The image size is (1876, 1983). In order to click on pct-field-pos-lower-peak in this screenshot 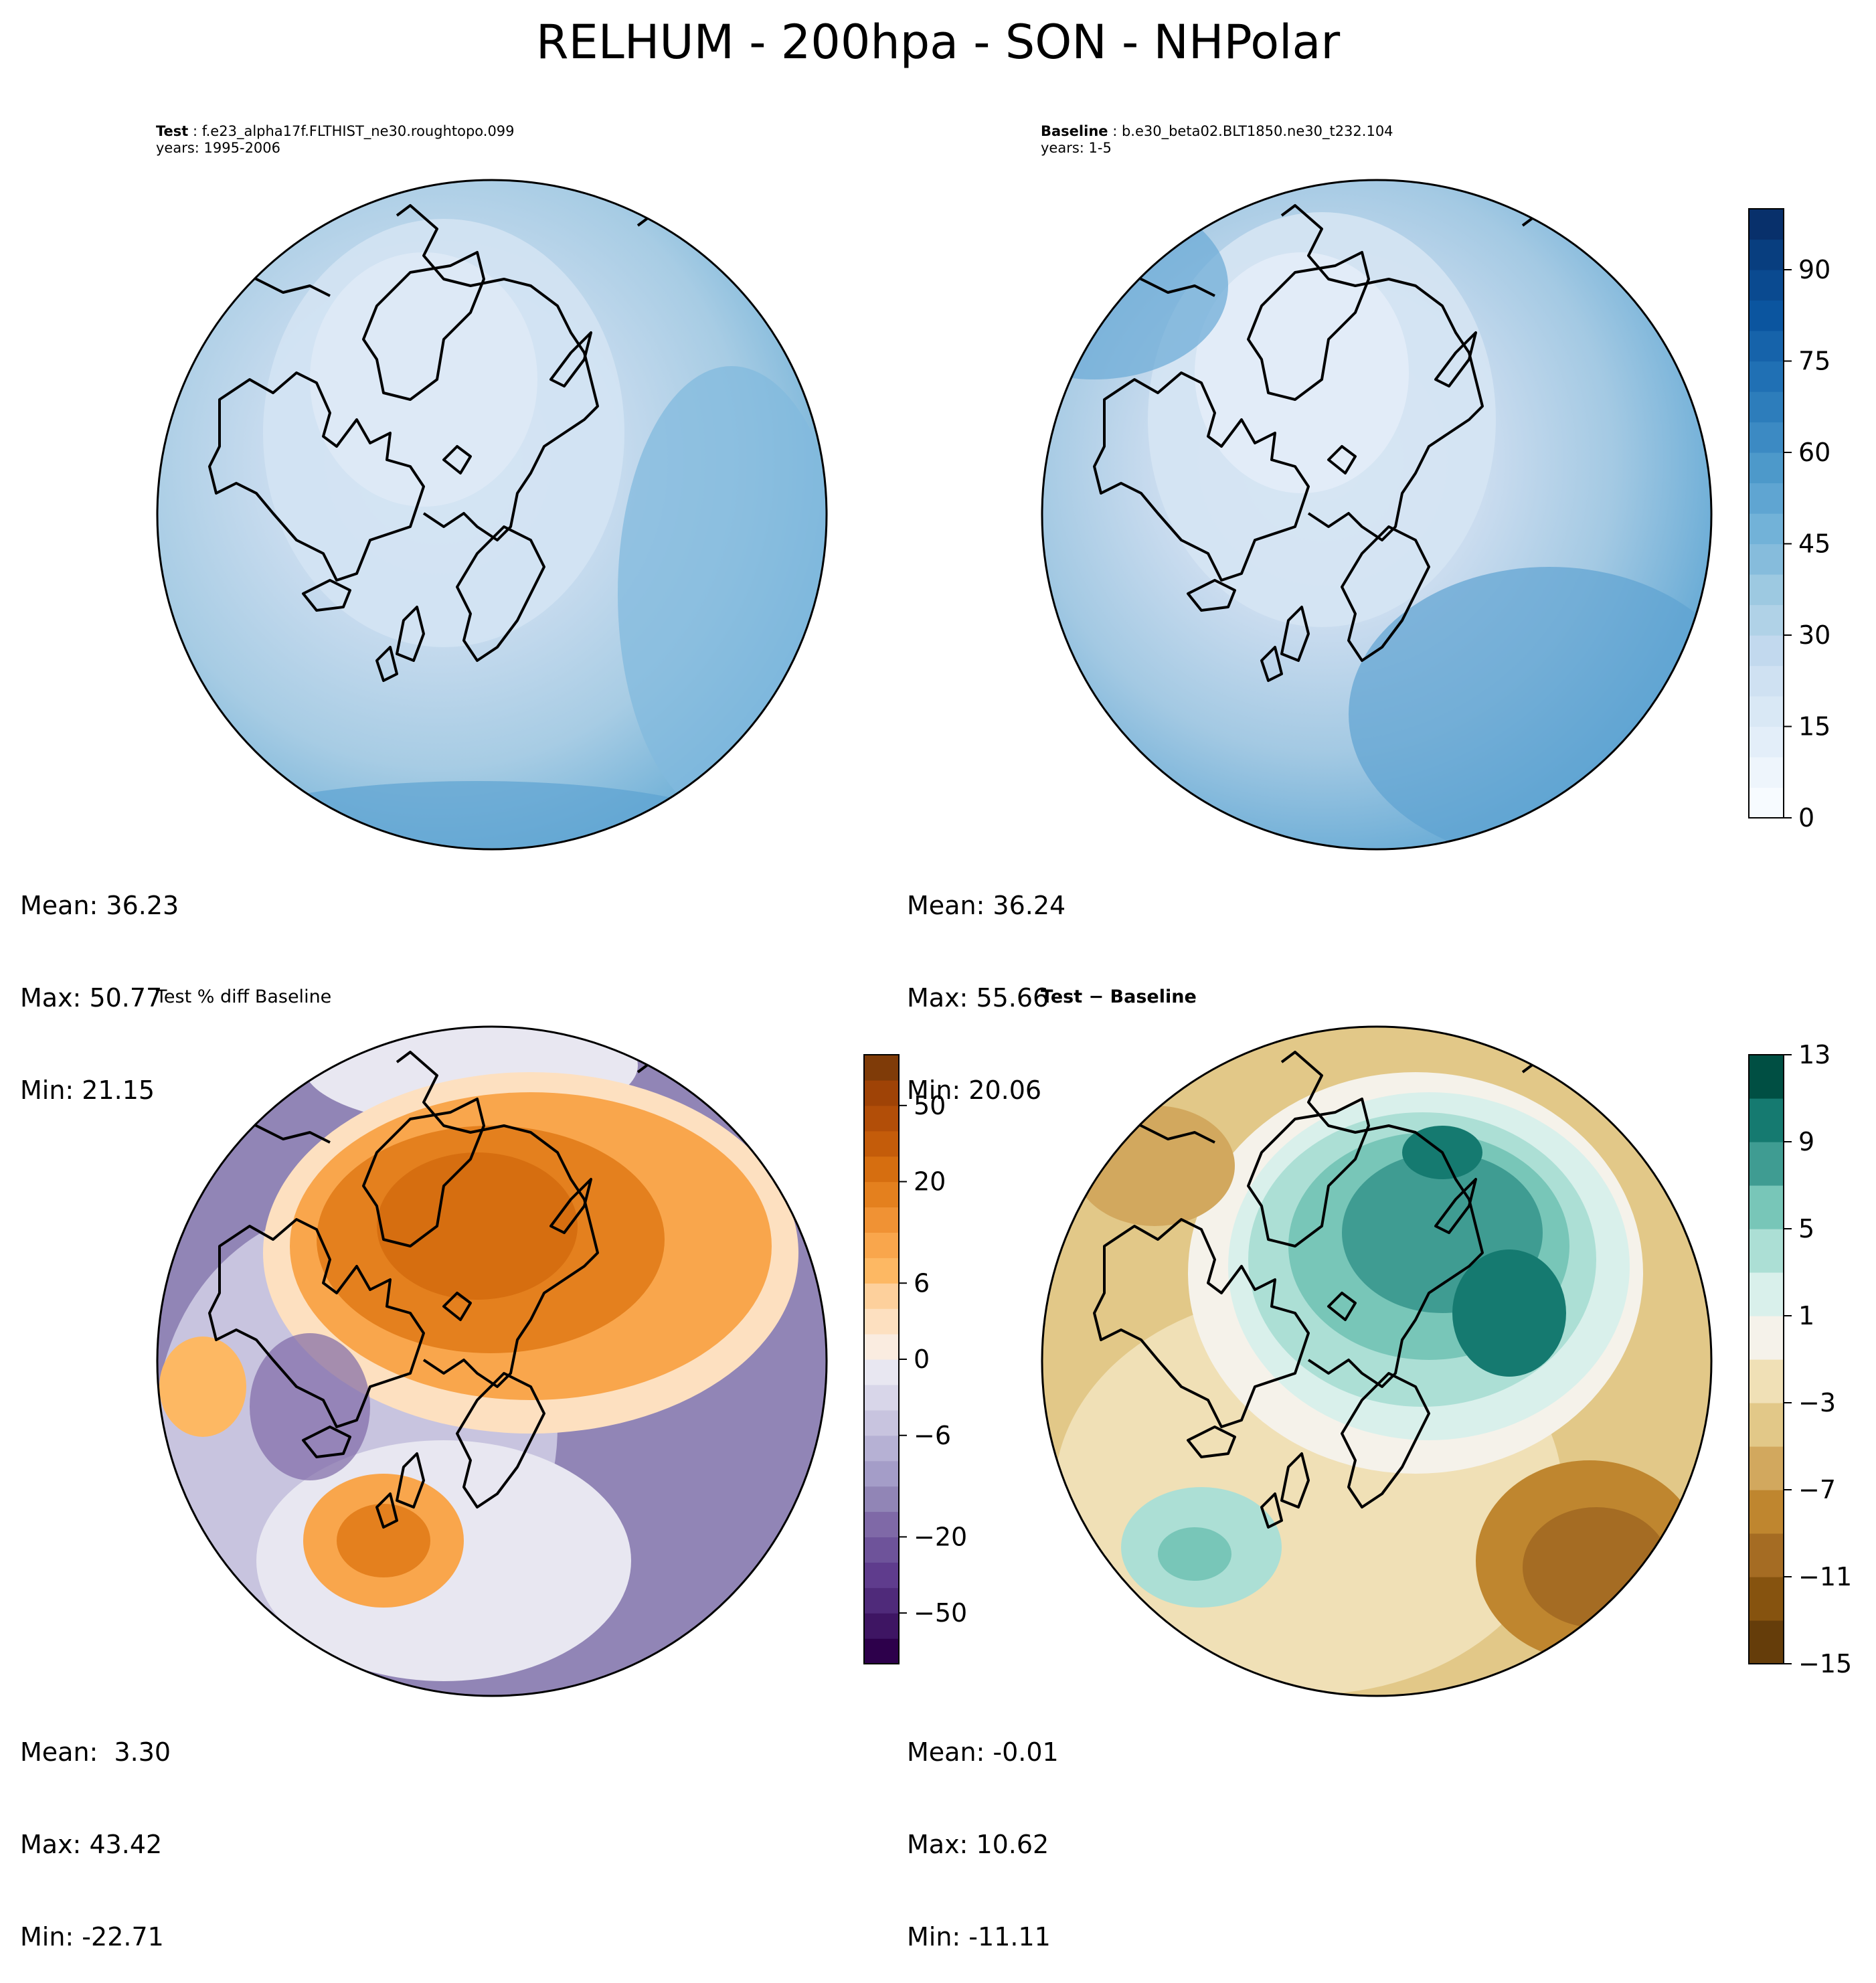, I will do `click(383, 1540)`.